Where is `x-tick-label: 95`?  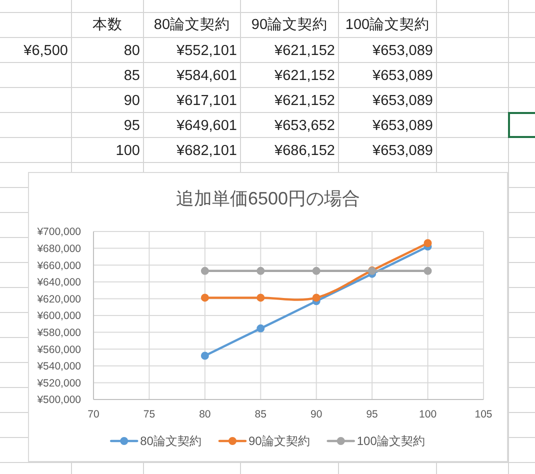 x-tick-label: 95 is located at coordinates (372, 414).